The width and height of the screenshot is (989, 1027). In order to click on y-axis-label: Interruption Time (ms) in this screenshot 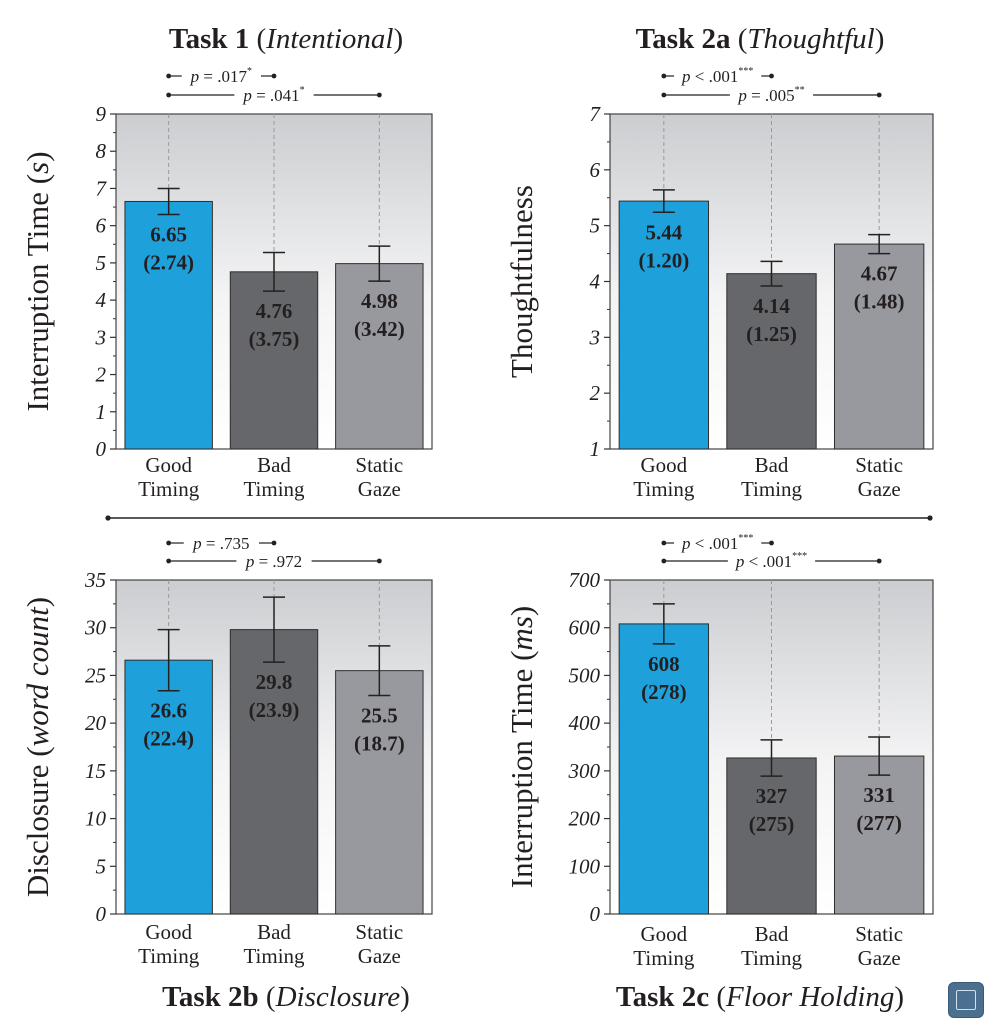, I will do `click(521, 747)`.